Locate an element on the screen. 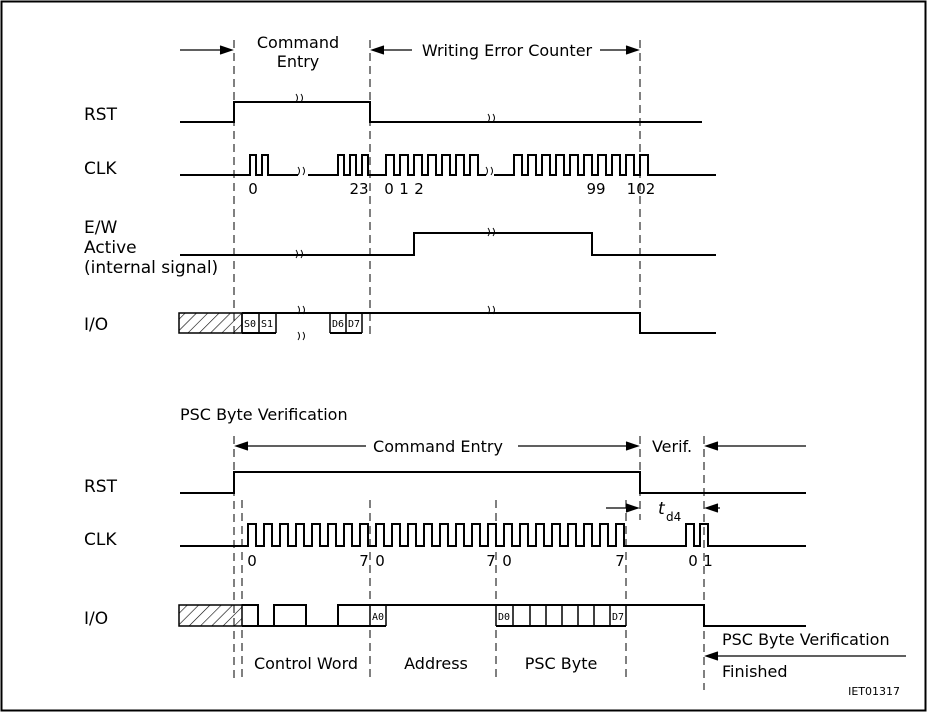 This screenshot has width=927, height=712. io-bit-label: S0 is located at coordinates (250, 324).